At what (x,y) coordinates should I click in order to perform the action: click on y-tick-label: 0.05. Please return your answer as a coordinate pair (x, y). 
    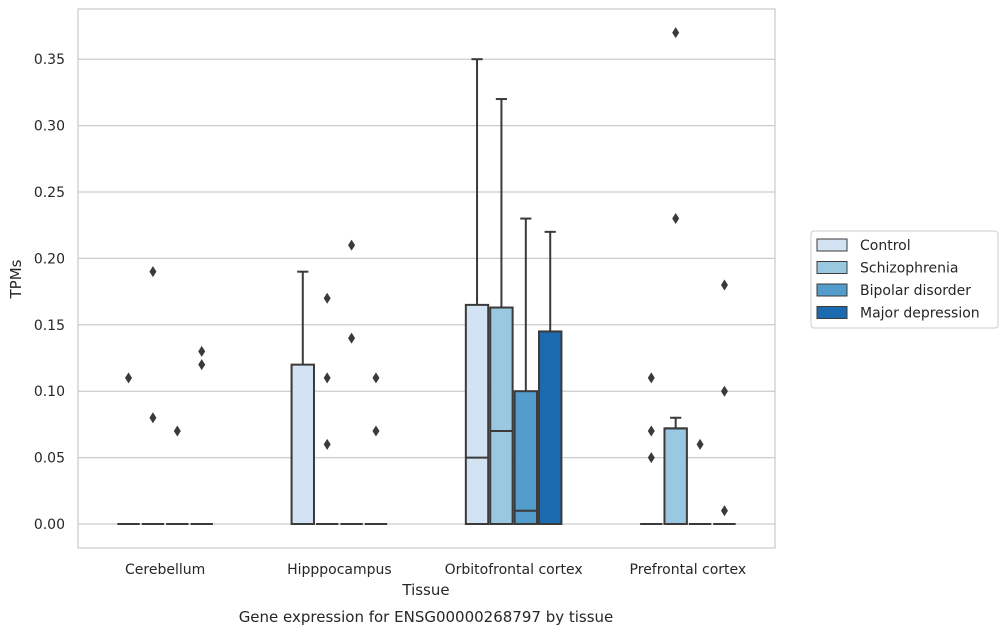
    Looking at the image, I should click on (49, 459).